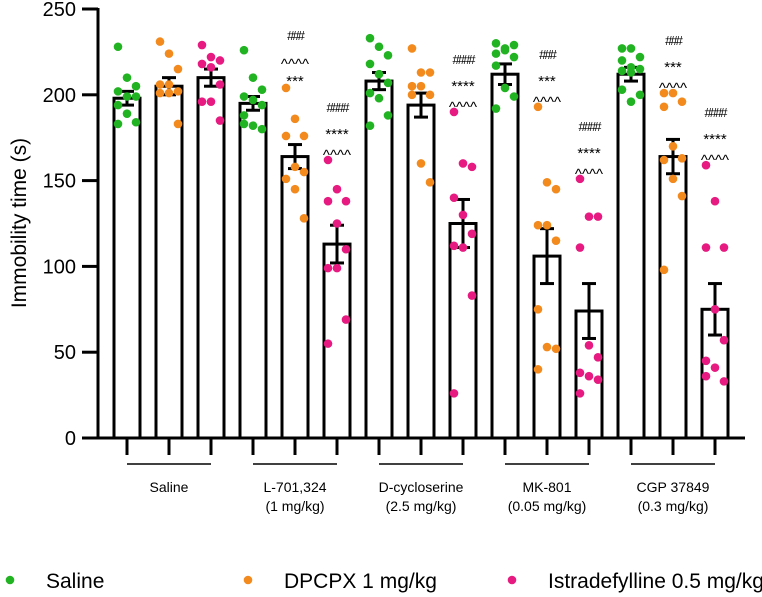  I want to click on y-tick-label: 200, so click(59, 96).